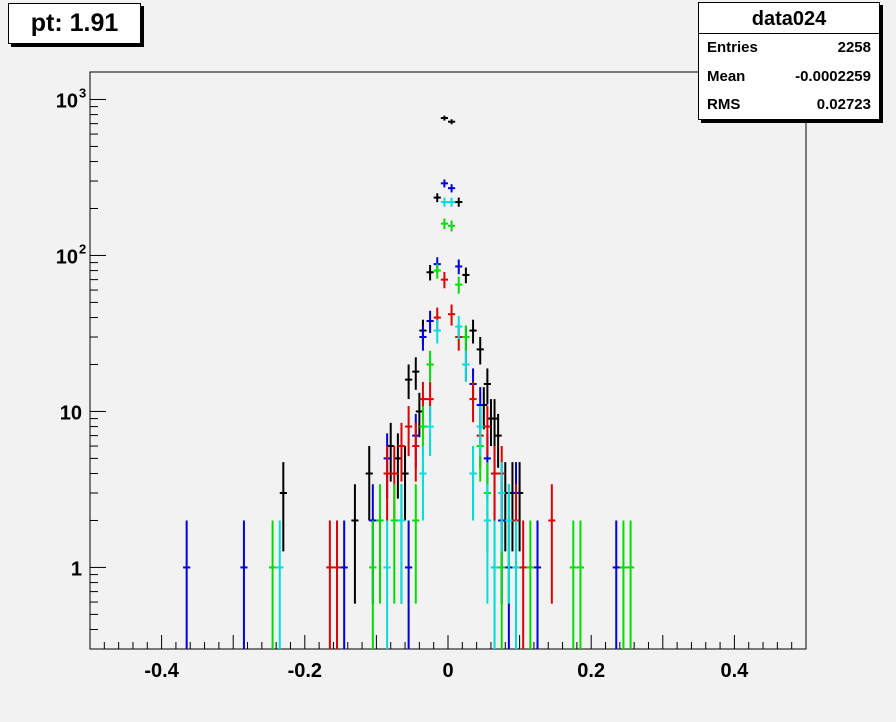  Describe the element at coordinates (82, 92) in the screenshot. I see `y-tick-exponent: 3` at that location.